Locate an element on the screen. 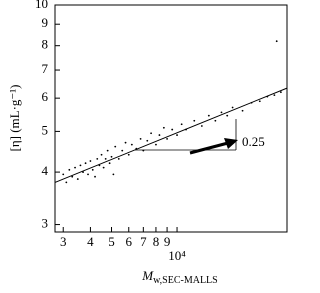  y-tick-label: 10 is located at coordinates (41, 5).